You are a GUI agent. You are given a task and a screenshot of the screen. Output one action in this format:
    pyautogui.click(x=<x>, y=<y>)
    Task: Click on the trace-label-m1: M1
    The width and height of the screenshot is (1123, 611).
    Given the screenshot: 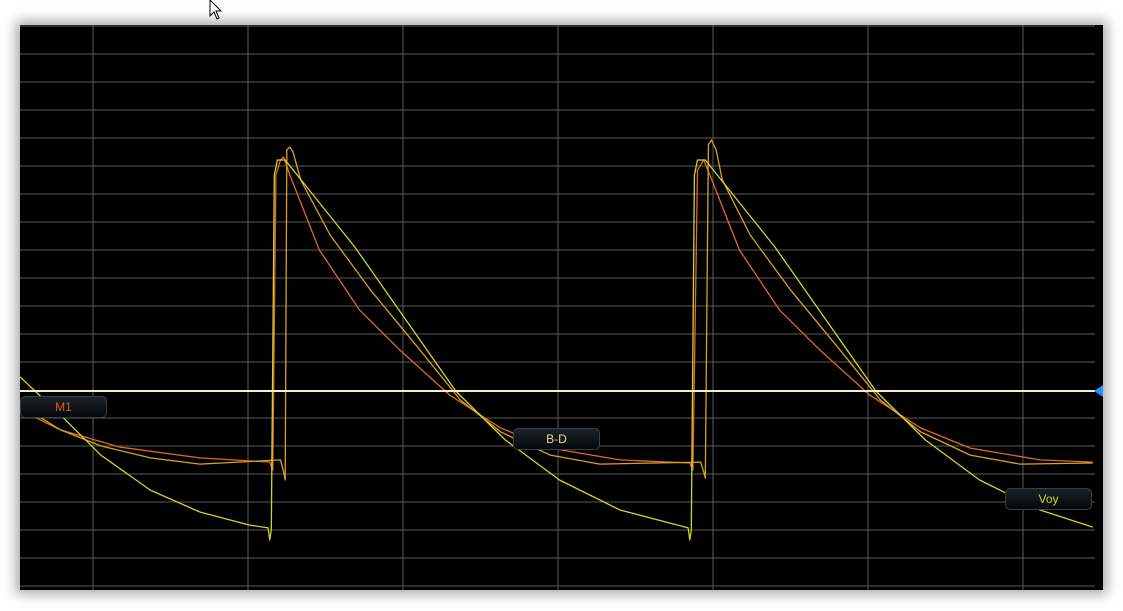 What is the action you would take?
    pyautogui.click(x=63, y=407)
    